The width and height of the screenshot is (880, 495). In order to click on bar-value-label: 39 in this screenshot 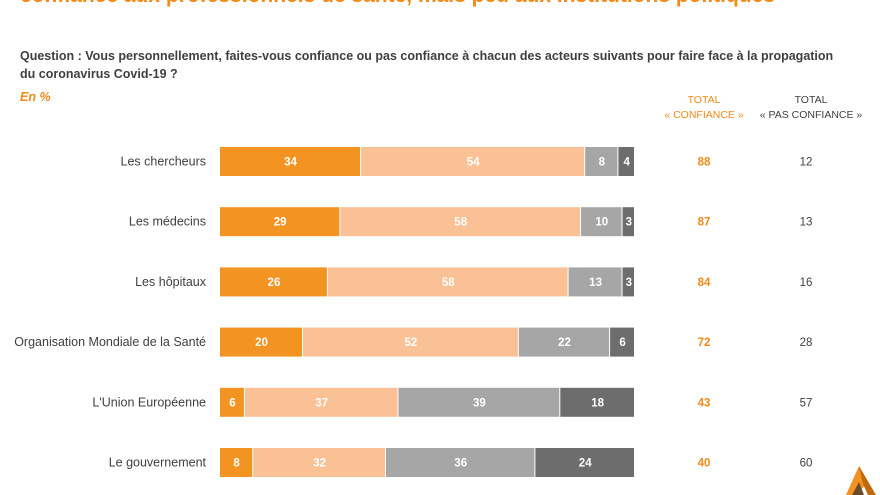, I will do `click(479, 403)`.